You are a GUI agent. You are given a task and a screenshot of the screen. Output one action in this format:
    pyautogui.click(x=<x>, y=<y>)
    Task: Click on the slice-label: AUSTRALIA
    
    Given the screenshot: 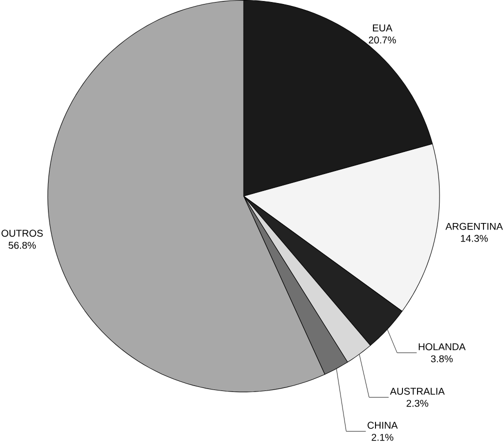 What is the action you would take?
    pyautogui.click(x=417, y=391)
    